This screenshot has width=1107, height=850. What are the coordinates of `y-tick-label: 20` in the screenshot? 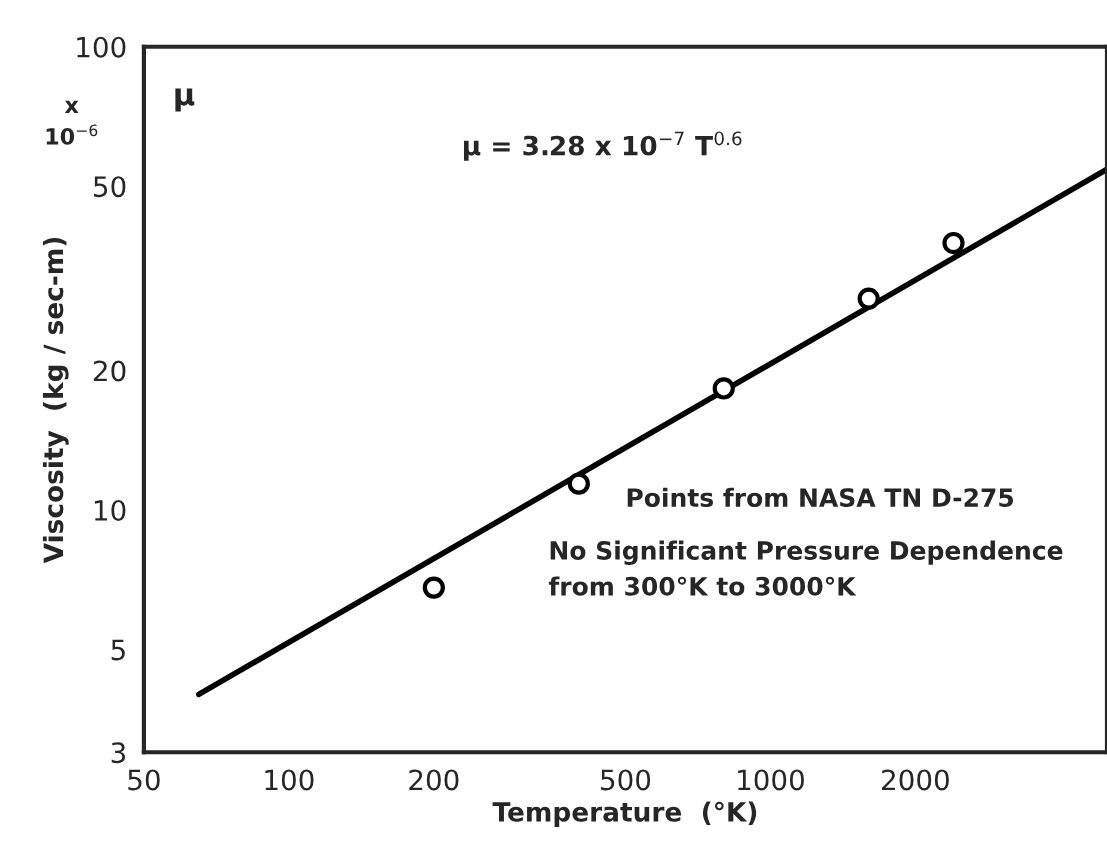 It's located at (109, 371).